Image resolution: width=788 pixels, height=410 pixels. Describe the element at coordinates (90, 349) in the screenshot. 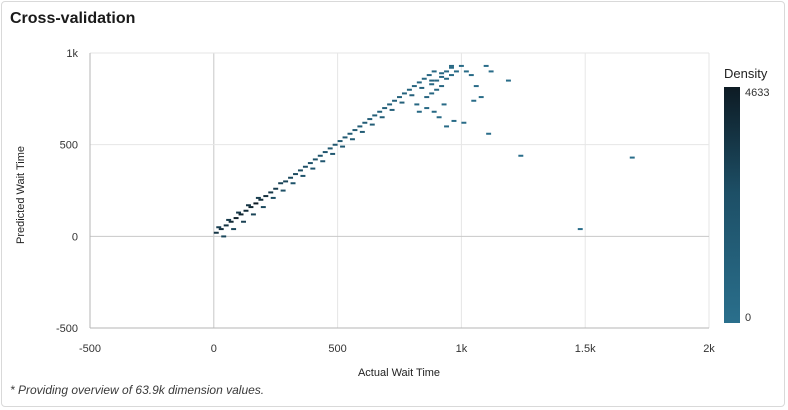

I see `x-tick-label: -500` at that location.